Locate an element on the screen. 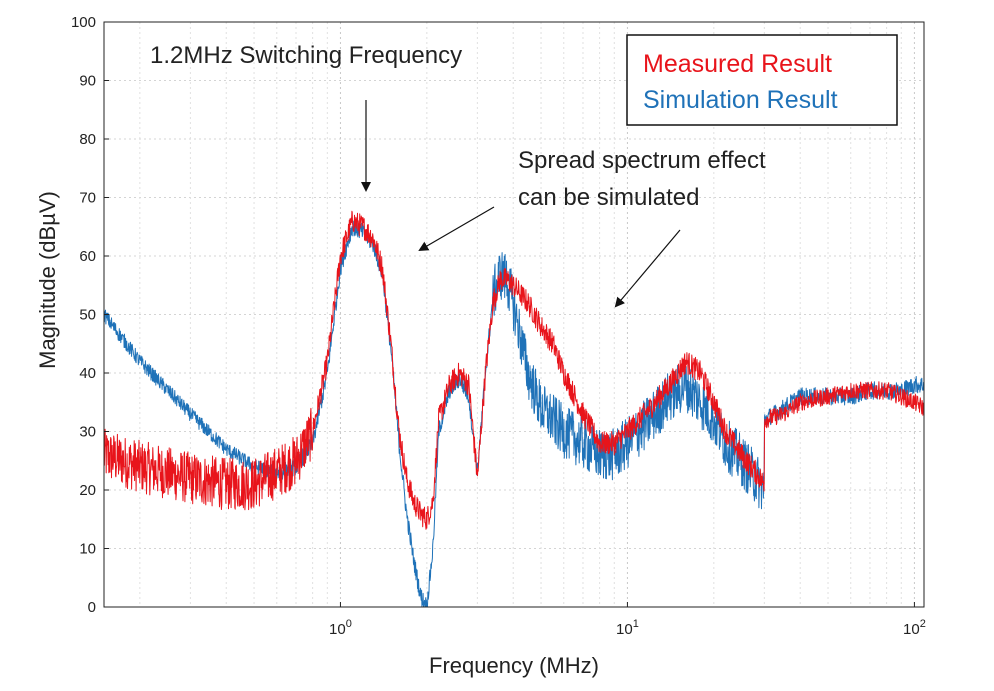 The image size is (994, 691). x-tick-label: 10⁰ is located at coordinates (340, 628).